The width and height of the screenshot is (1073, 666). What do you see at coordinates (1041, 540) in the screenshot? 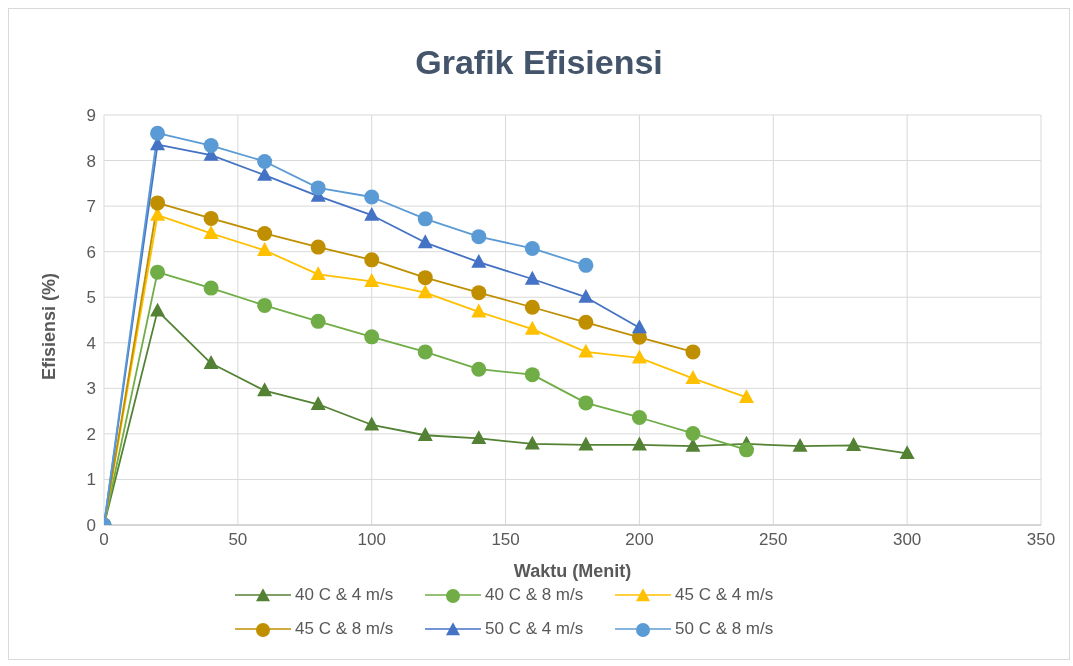
I see `x-tick-label: 350` at bounding box center [1041, 540].